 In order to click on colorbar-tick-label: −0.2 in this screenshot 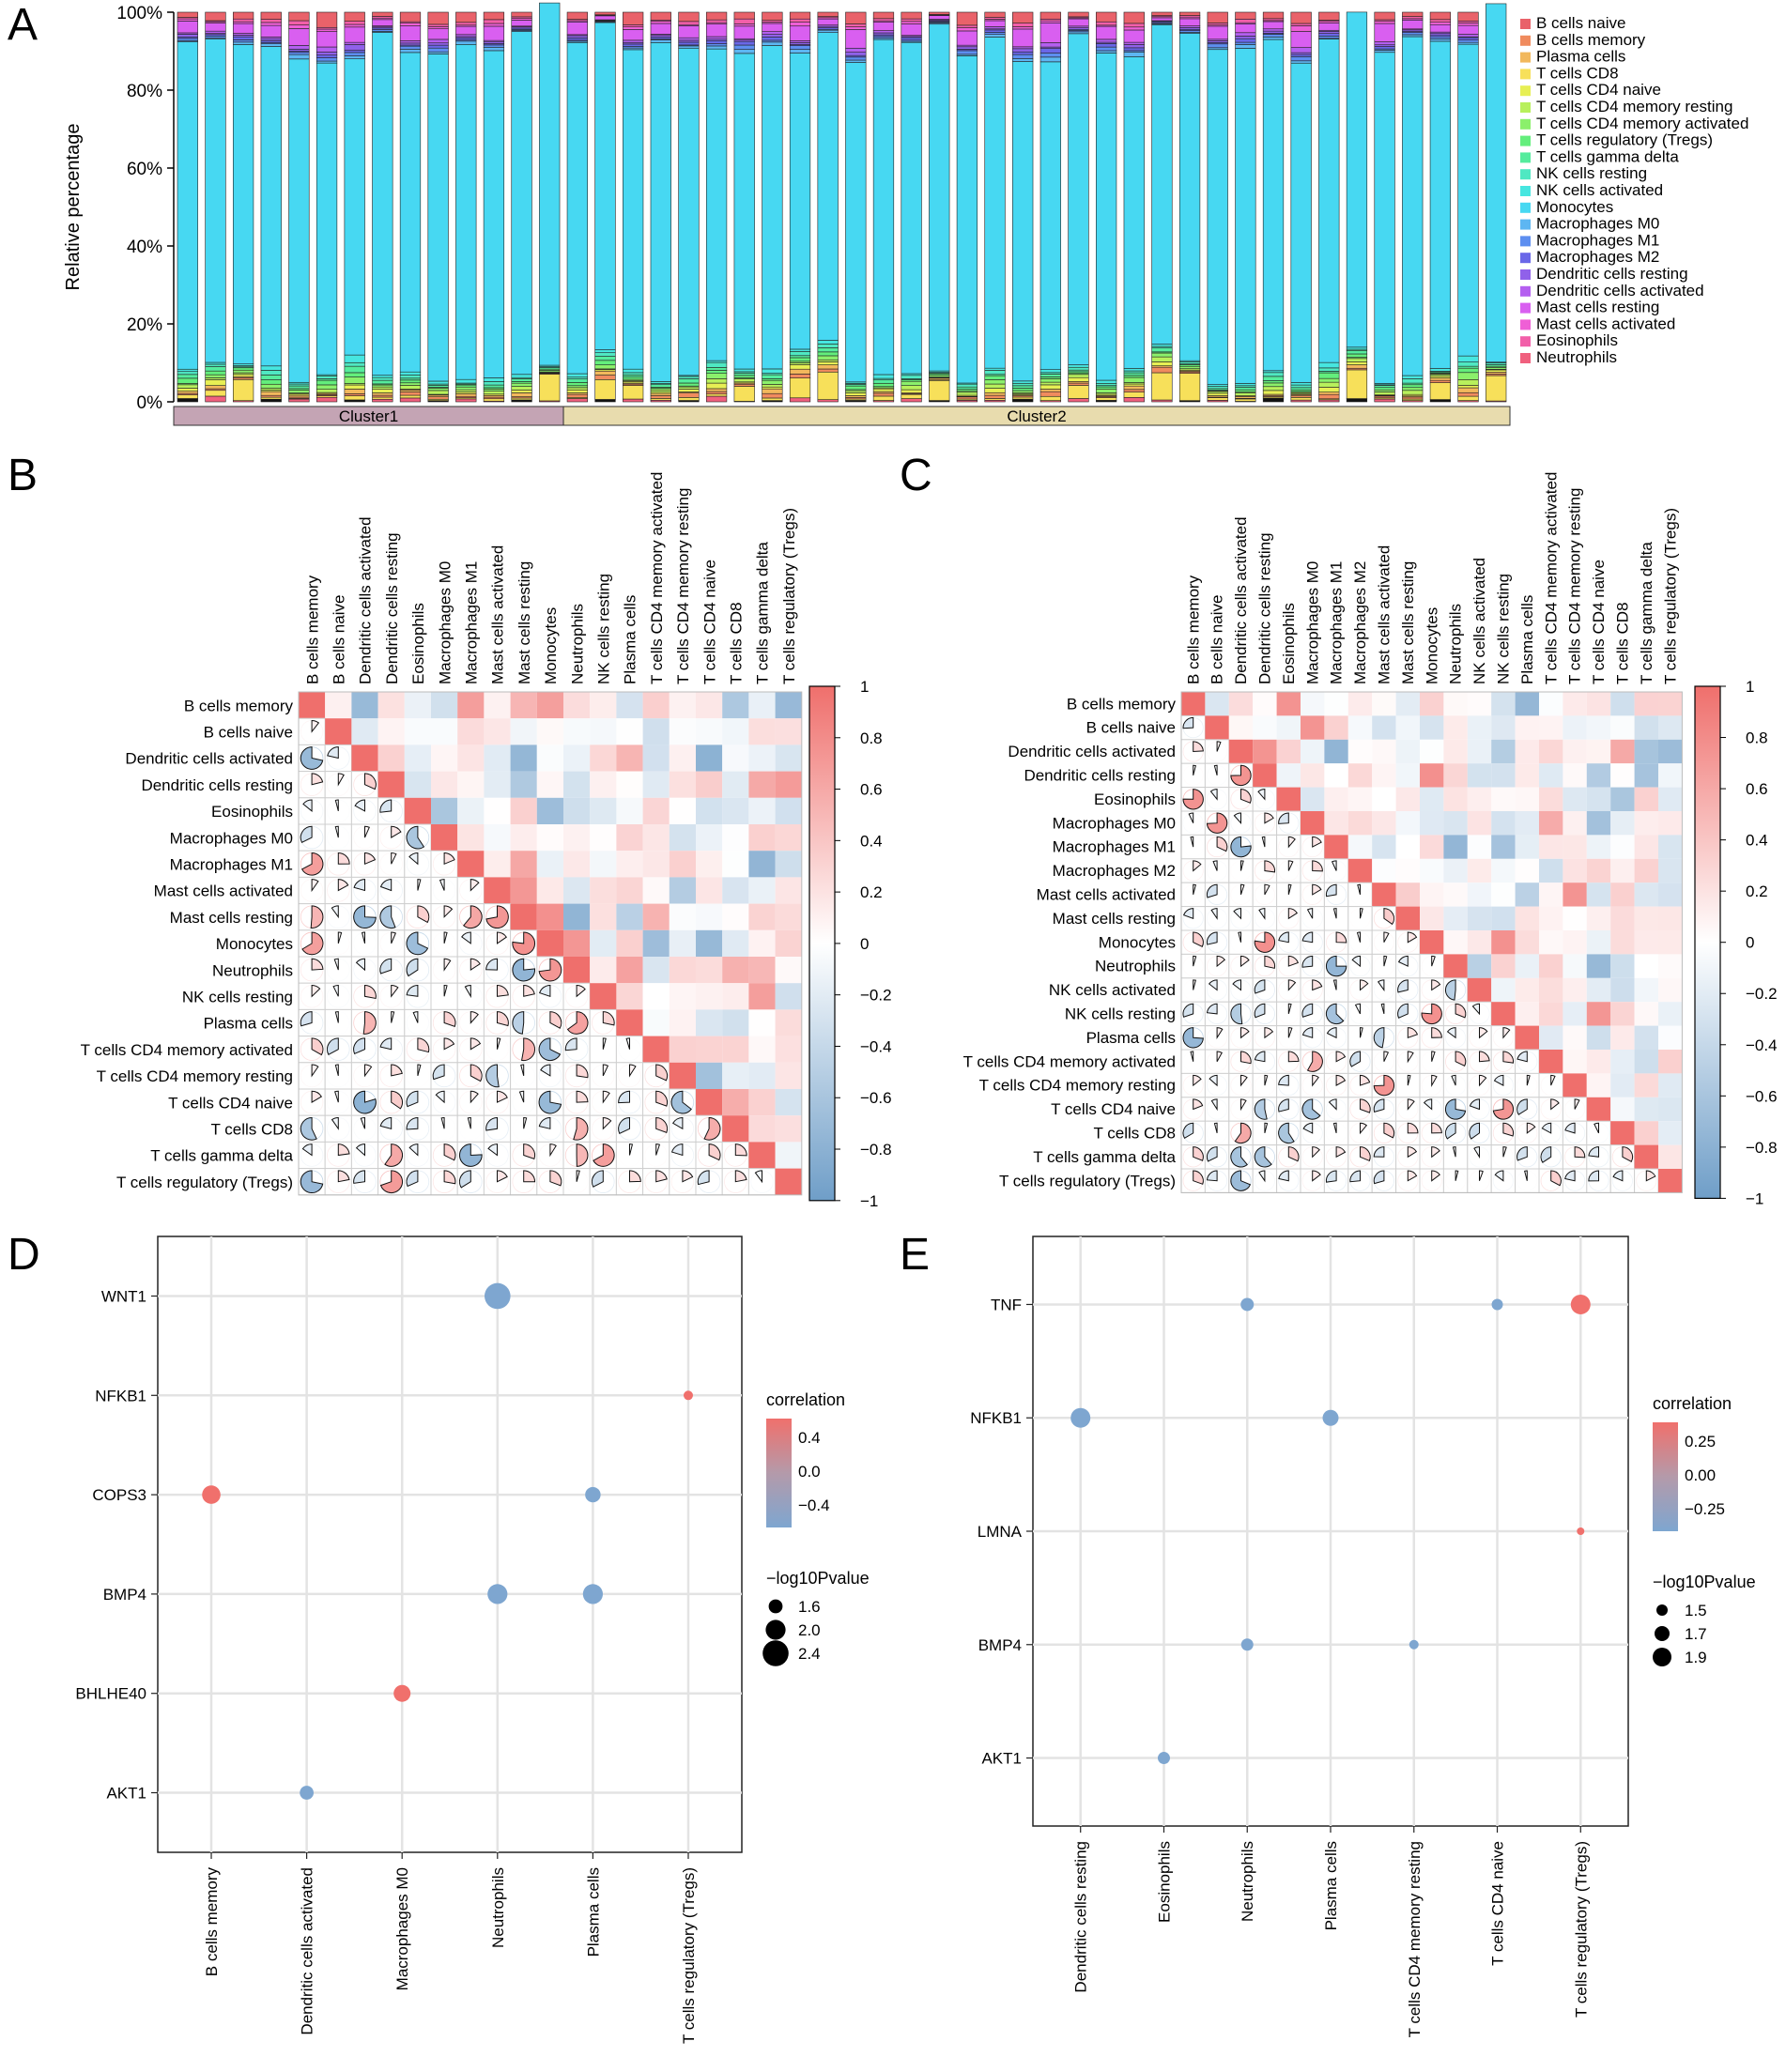, I will do `click(1762, 994)`.